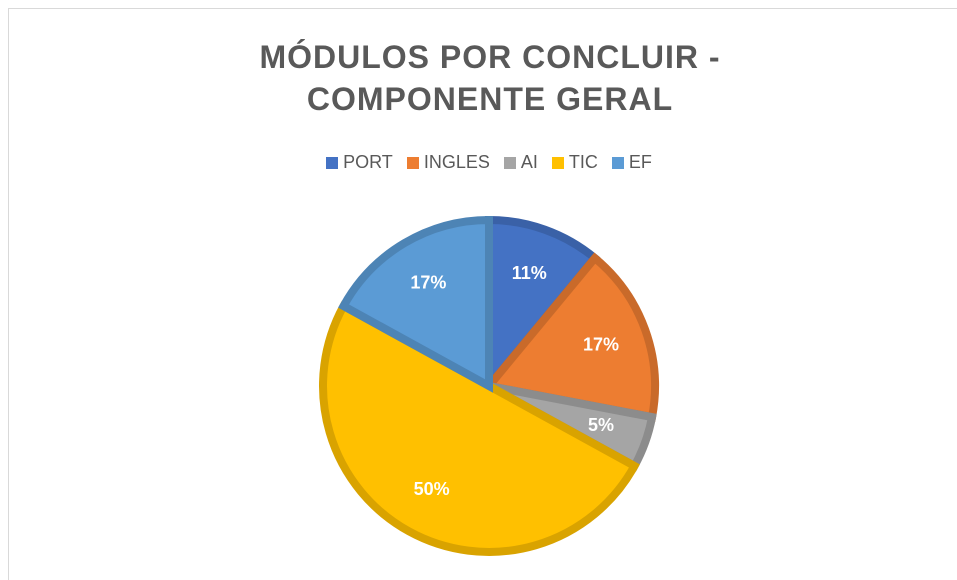  Describe the element at coordinates (601, 425) in the screenshot. I see `data-label: 5%` at that location.